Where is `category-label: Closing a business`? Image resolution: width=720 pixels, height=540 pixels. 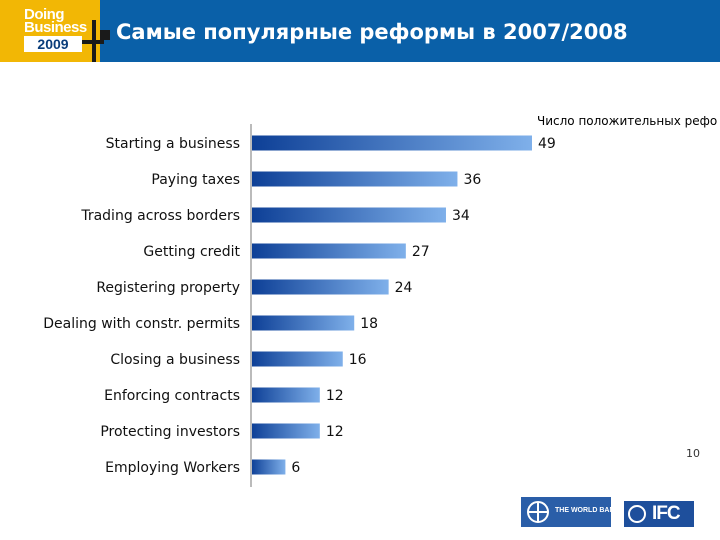 category-label: Closing a business is located at coordinates (175, 360).